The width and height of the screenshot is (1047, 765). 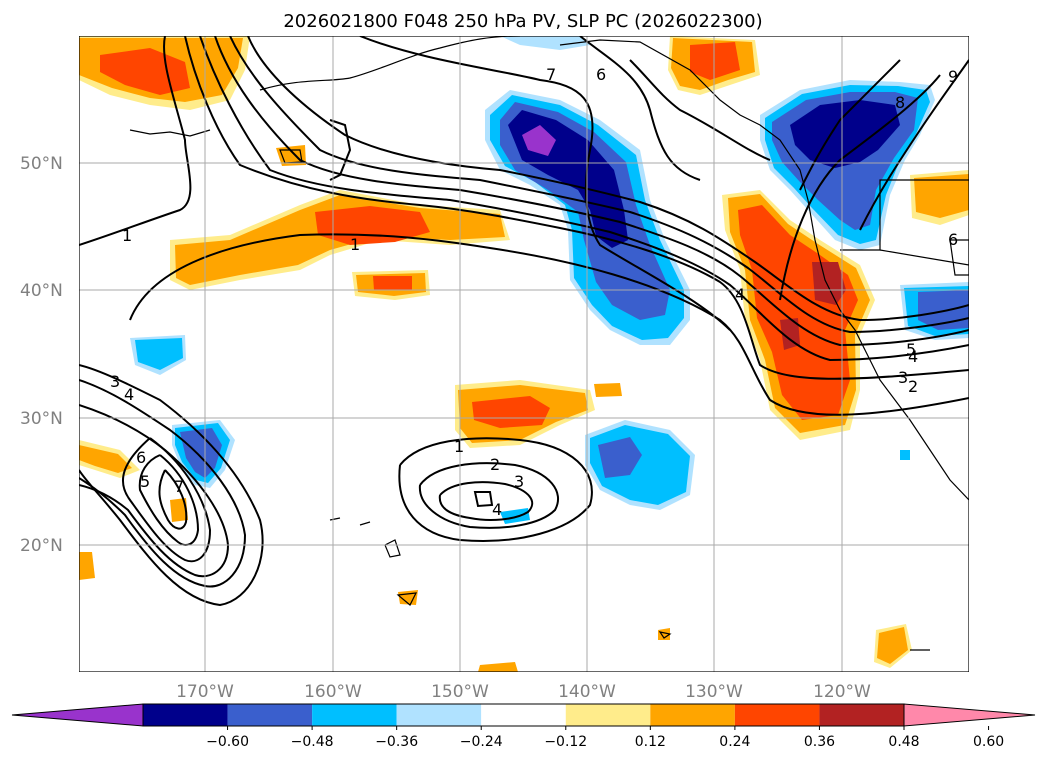 What do you see at coordinates (41, 419) in the screenshot?
I see `lat-label-30n: 30°N` at bounding box center [41, 419].